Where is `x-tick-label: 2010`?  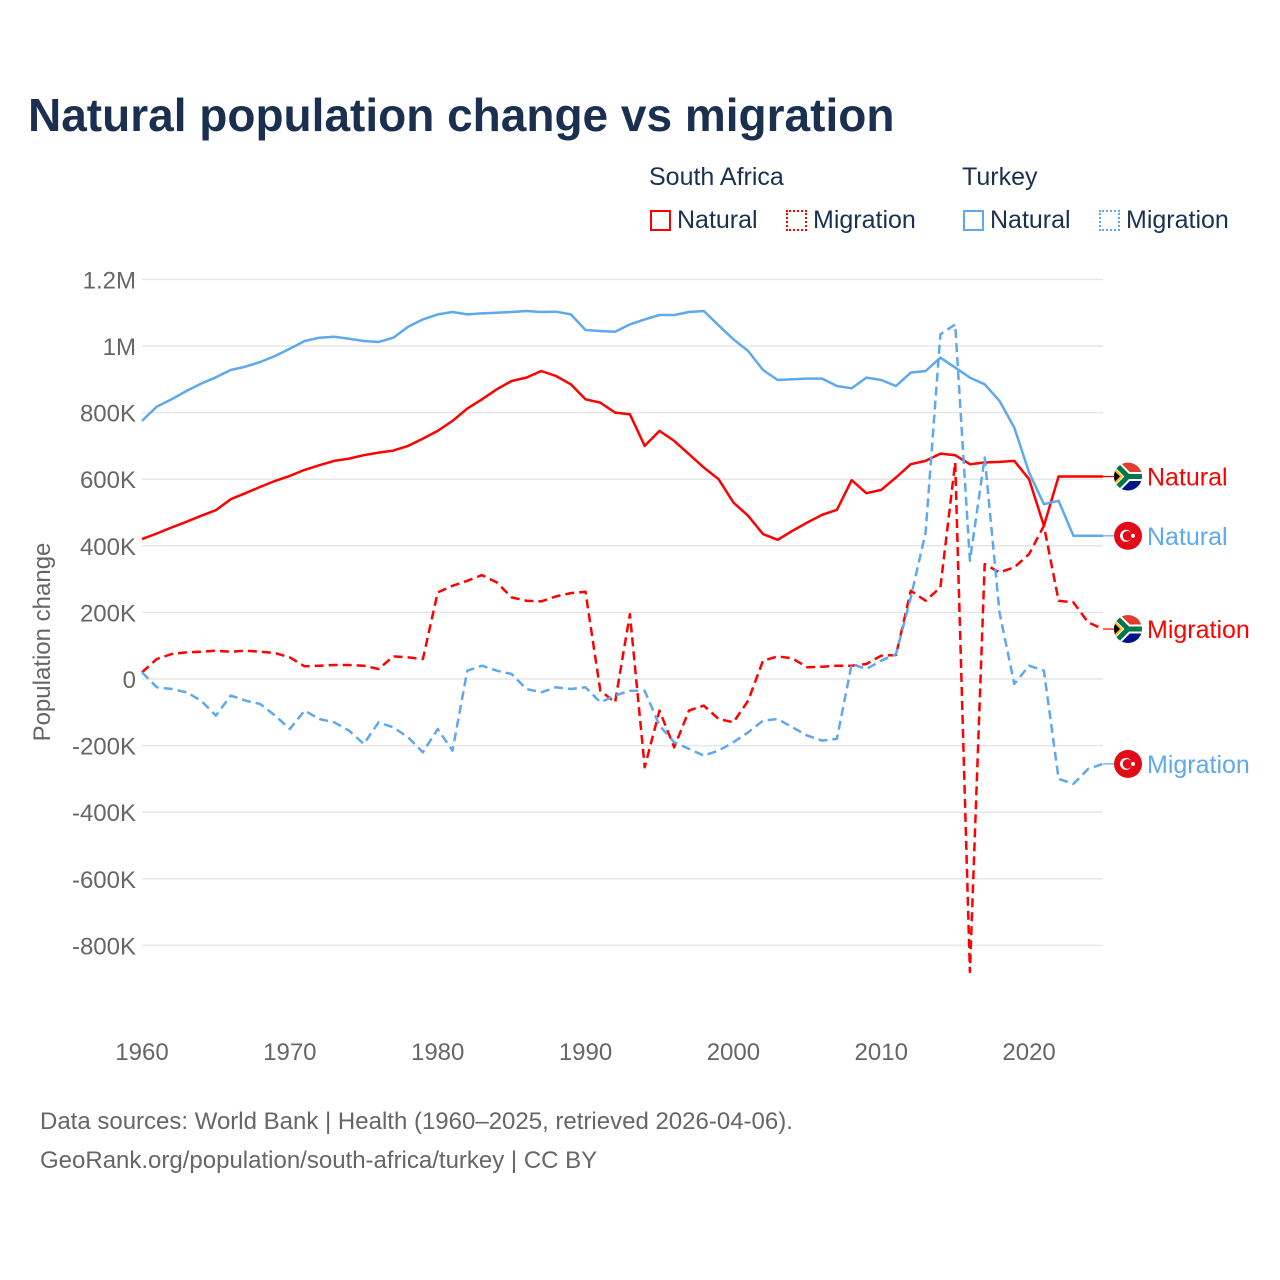
x-tick-label: 2010 is located at coordinates (881, 1052).